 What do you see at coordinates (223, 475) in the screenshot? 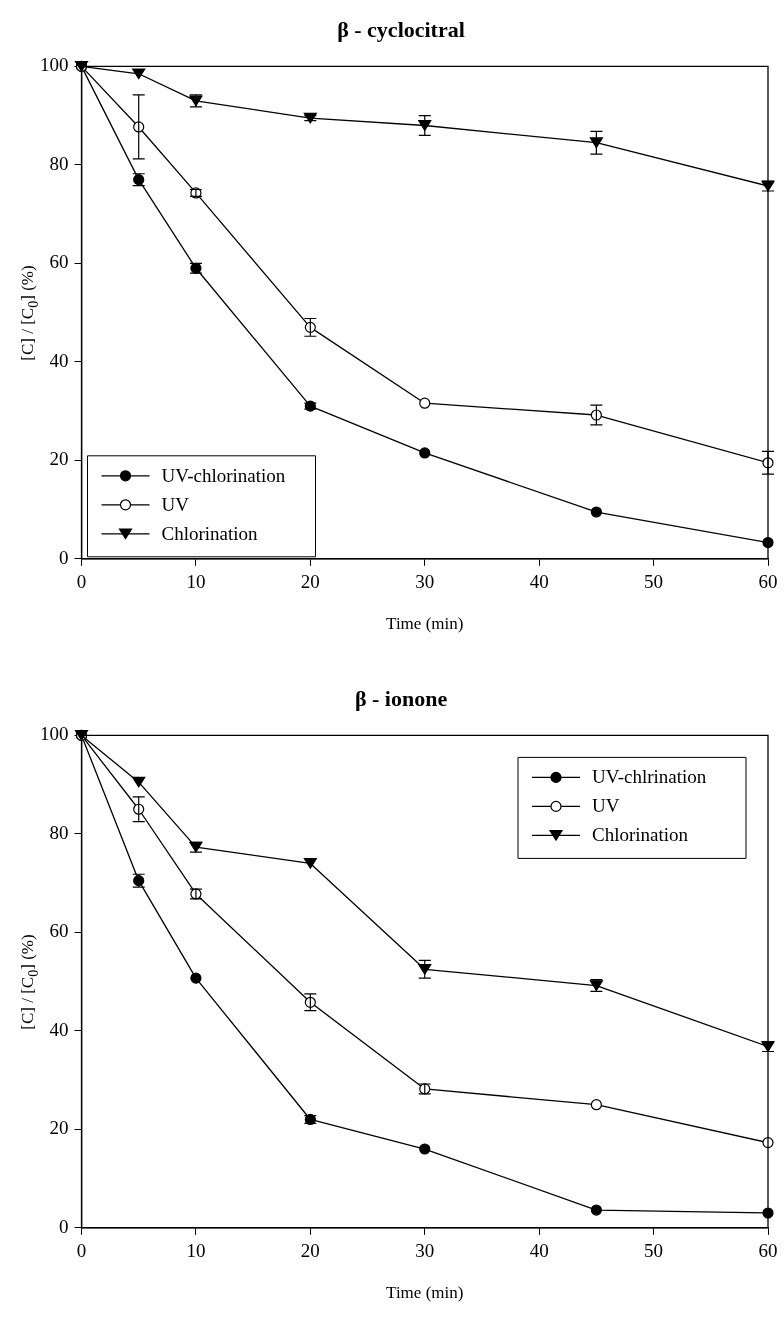
I see `legend-label: UV-chlorination` at bounding box center [223, 475].